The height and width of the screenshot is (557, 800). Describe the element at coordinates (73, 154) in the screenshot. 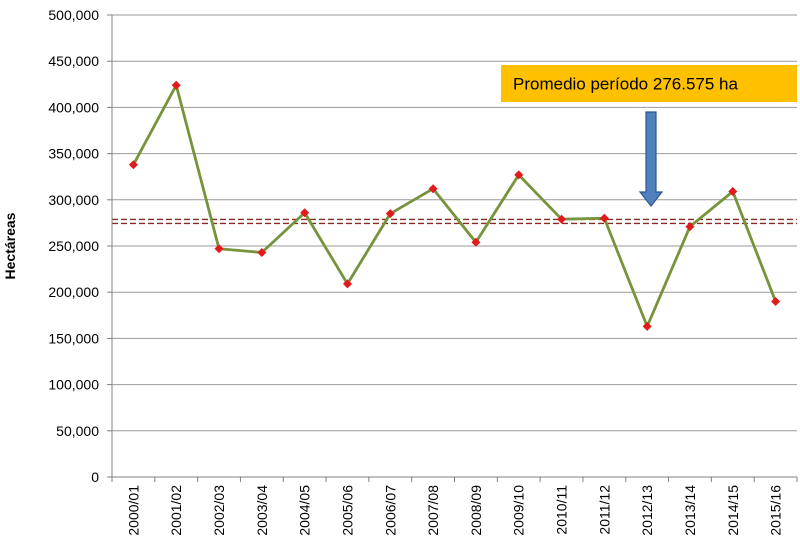

I see `y-tick-label: 350,000` at that location.